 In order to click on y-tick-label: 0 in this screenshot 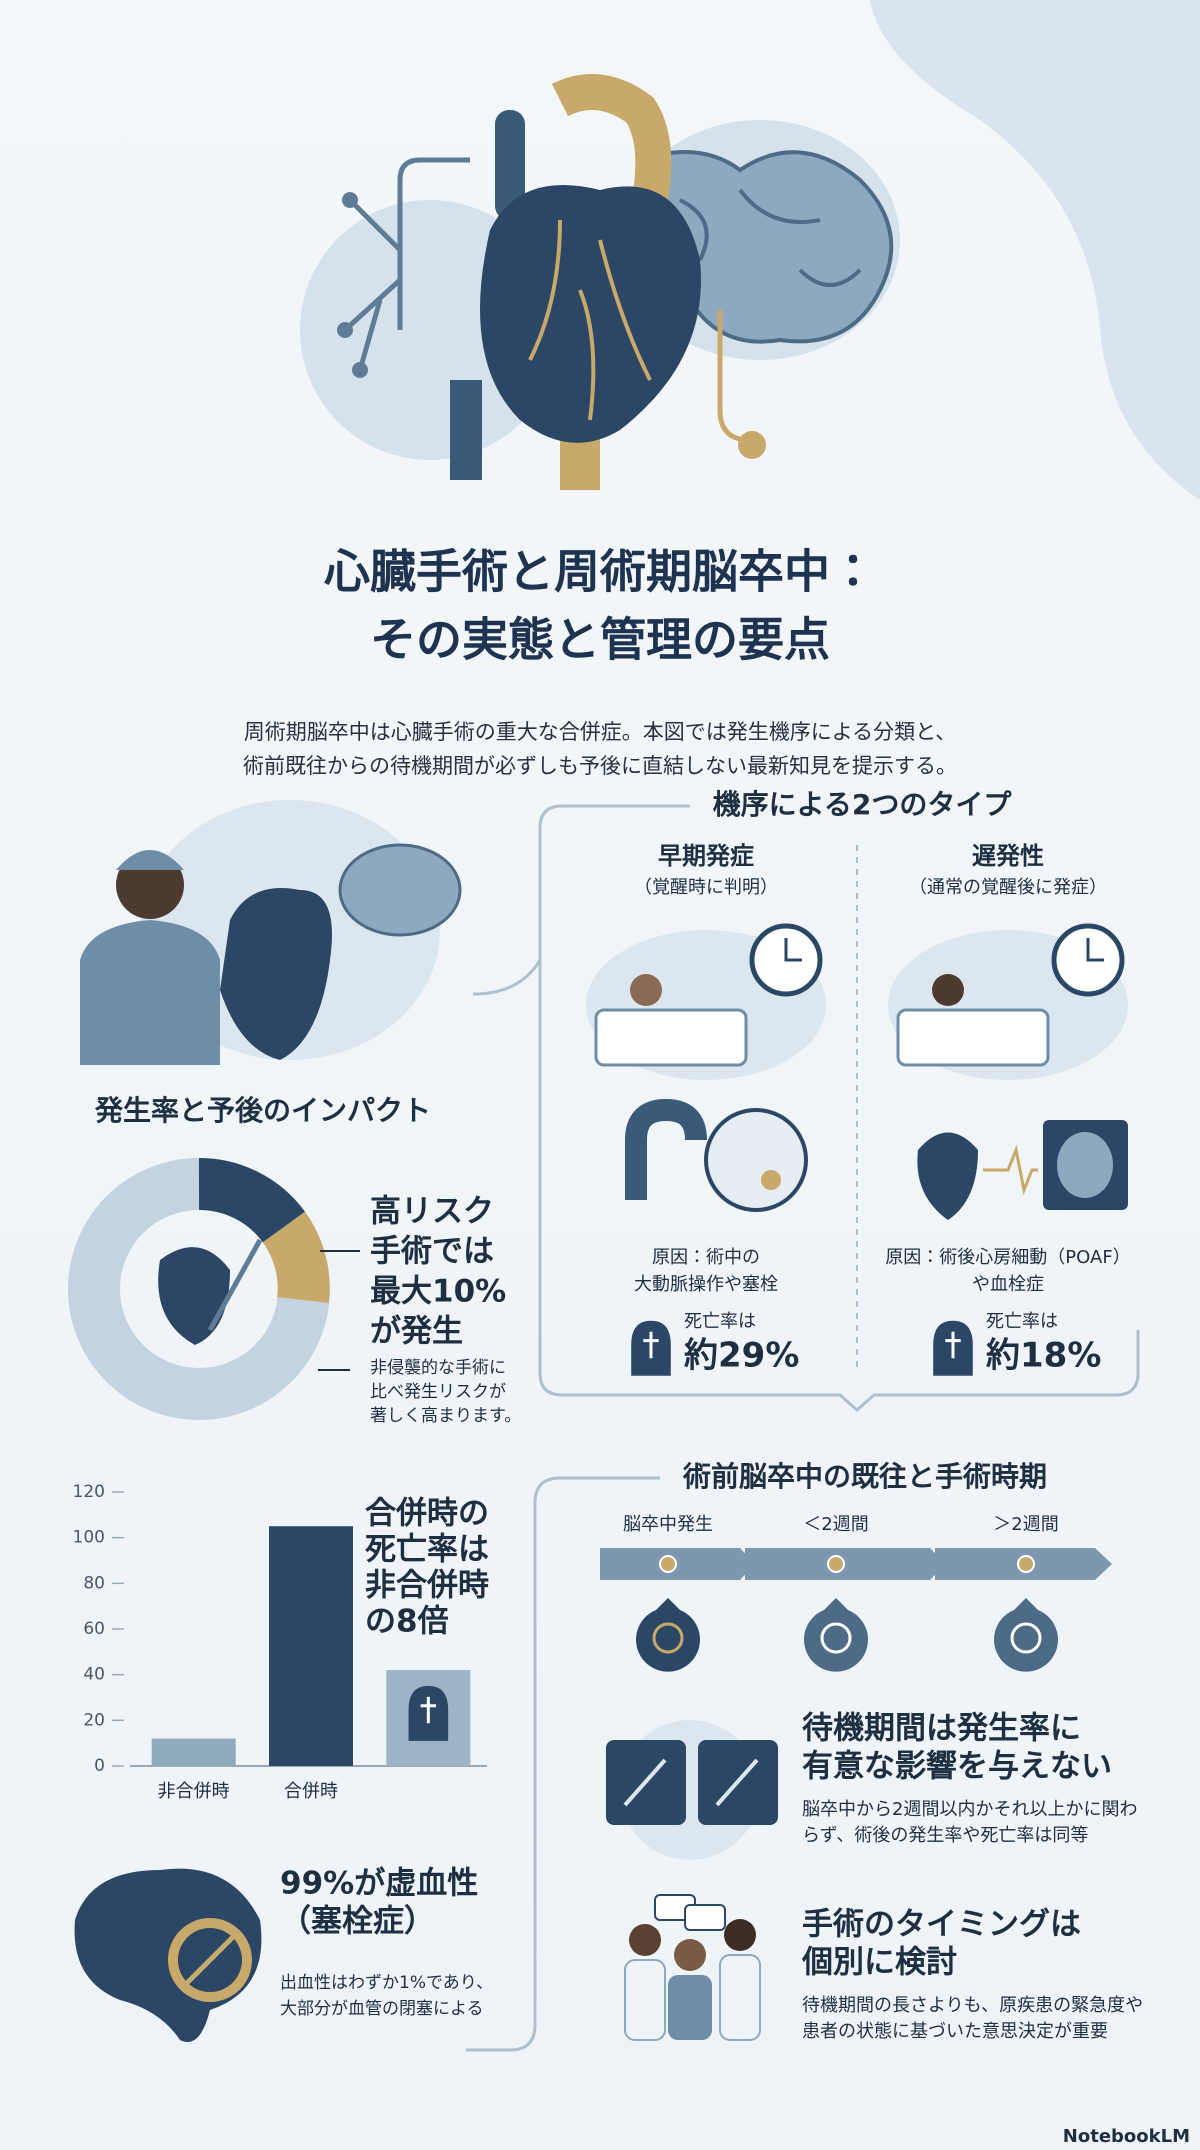, I will do `click(99, 1766)`.